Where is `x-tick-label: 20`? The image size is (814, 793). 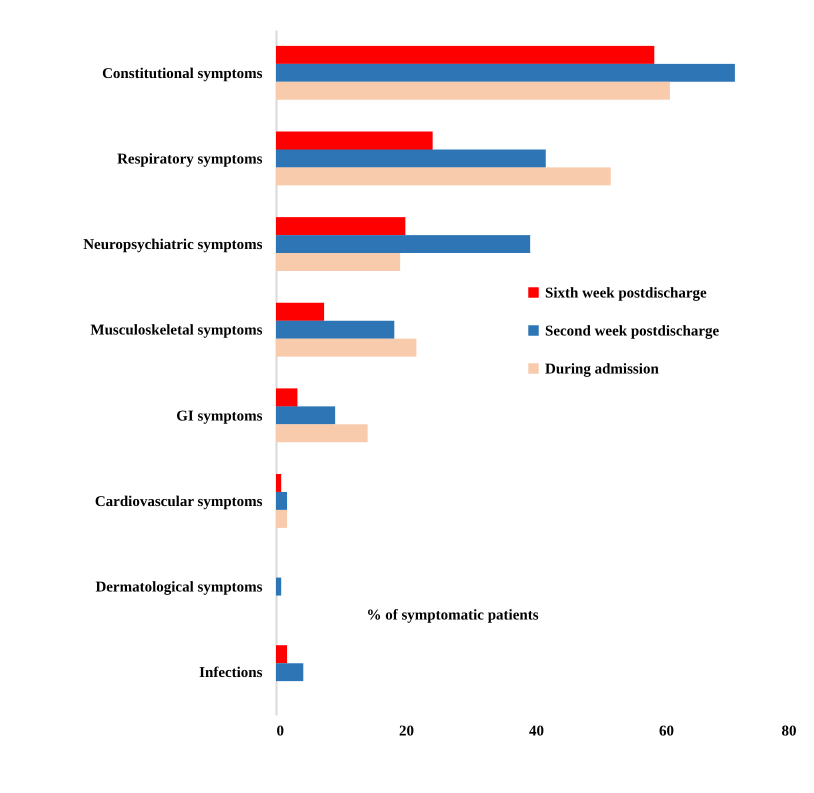 x-tick-label: 20 is located at coordinates (406, 732).